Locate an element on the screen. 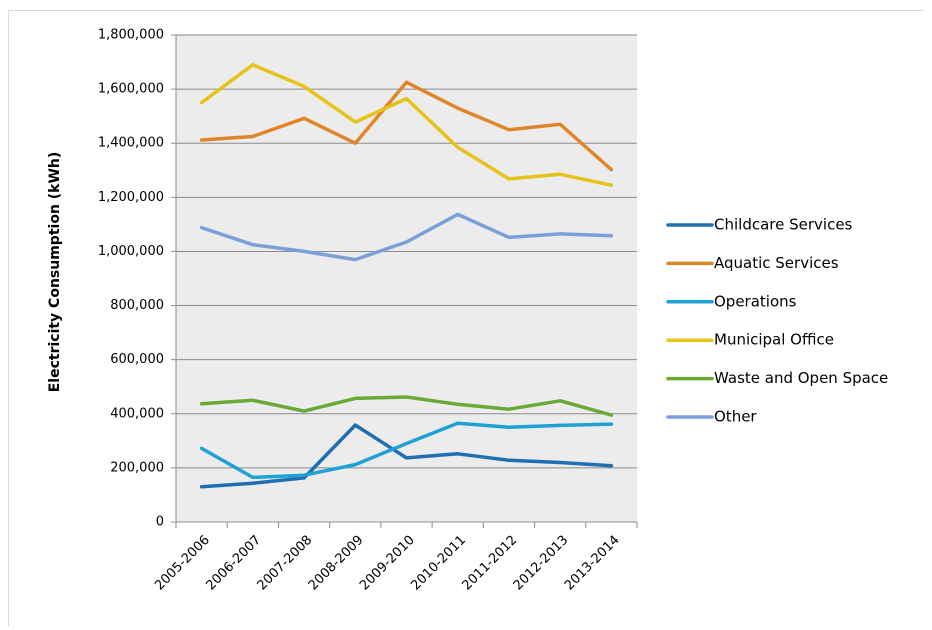 This screenshot has height=630, width=932. y-tick-label: 1,600,000 is located at coordinates (131, 89).